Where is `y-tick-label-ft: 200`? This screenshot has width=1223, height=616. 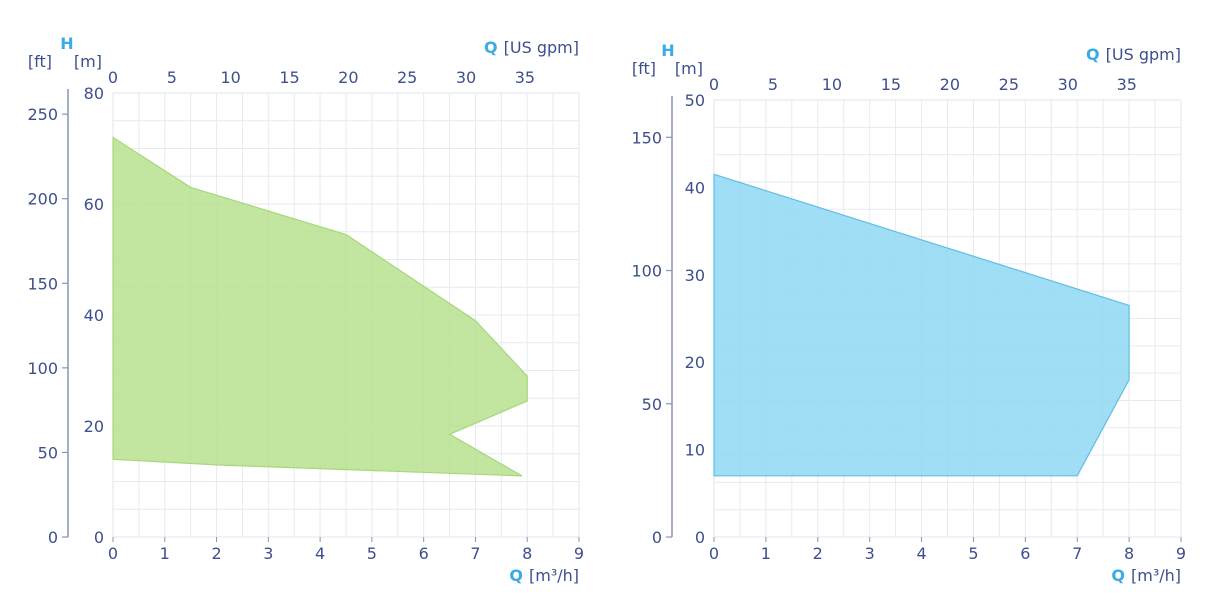 y-tick-label-ft: 200 is located at coordinates (42, 199).